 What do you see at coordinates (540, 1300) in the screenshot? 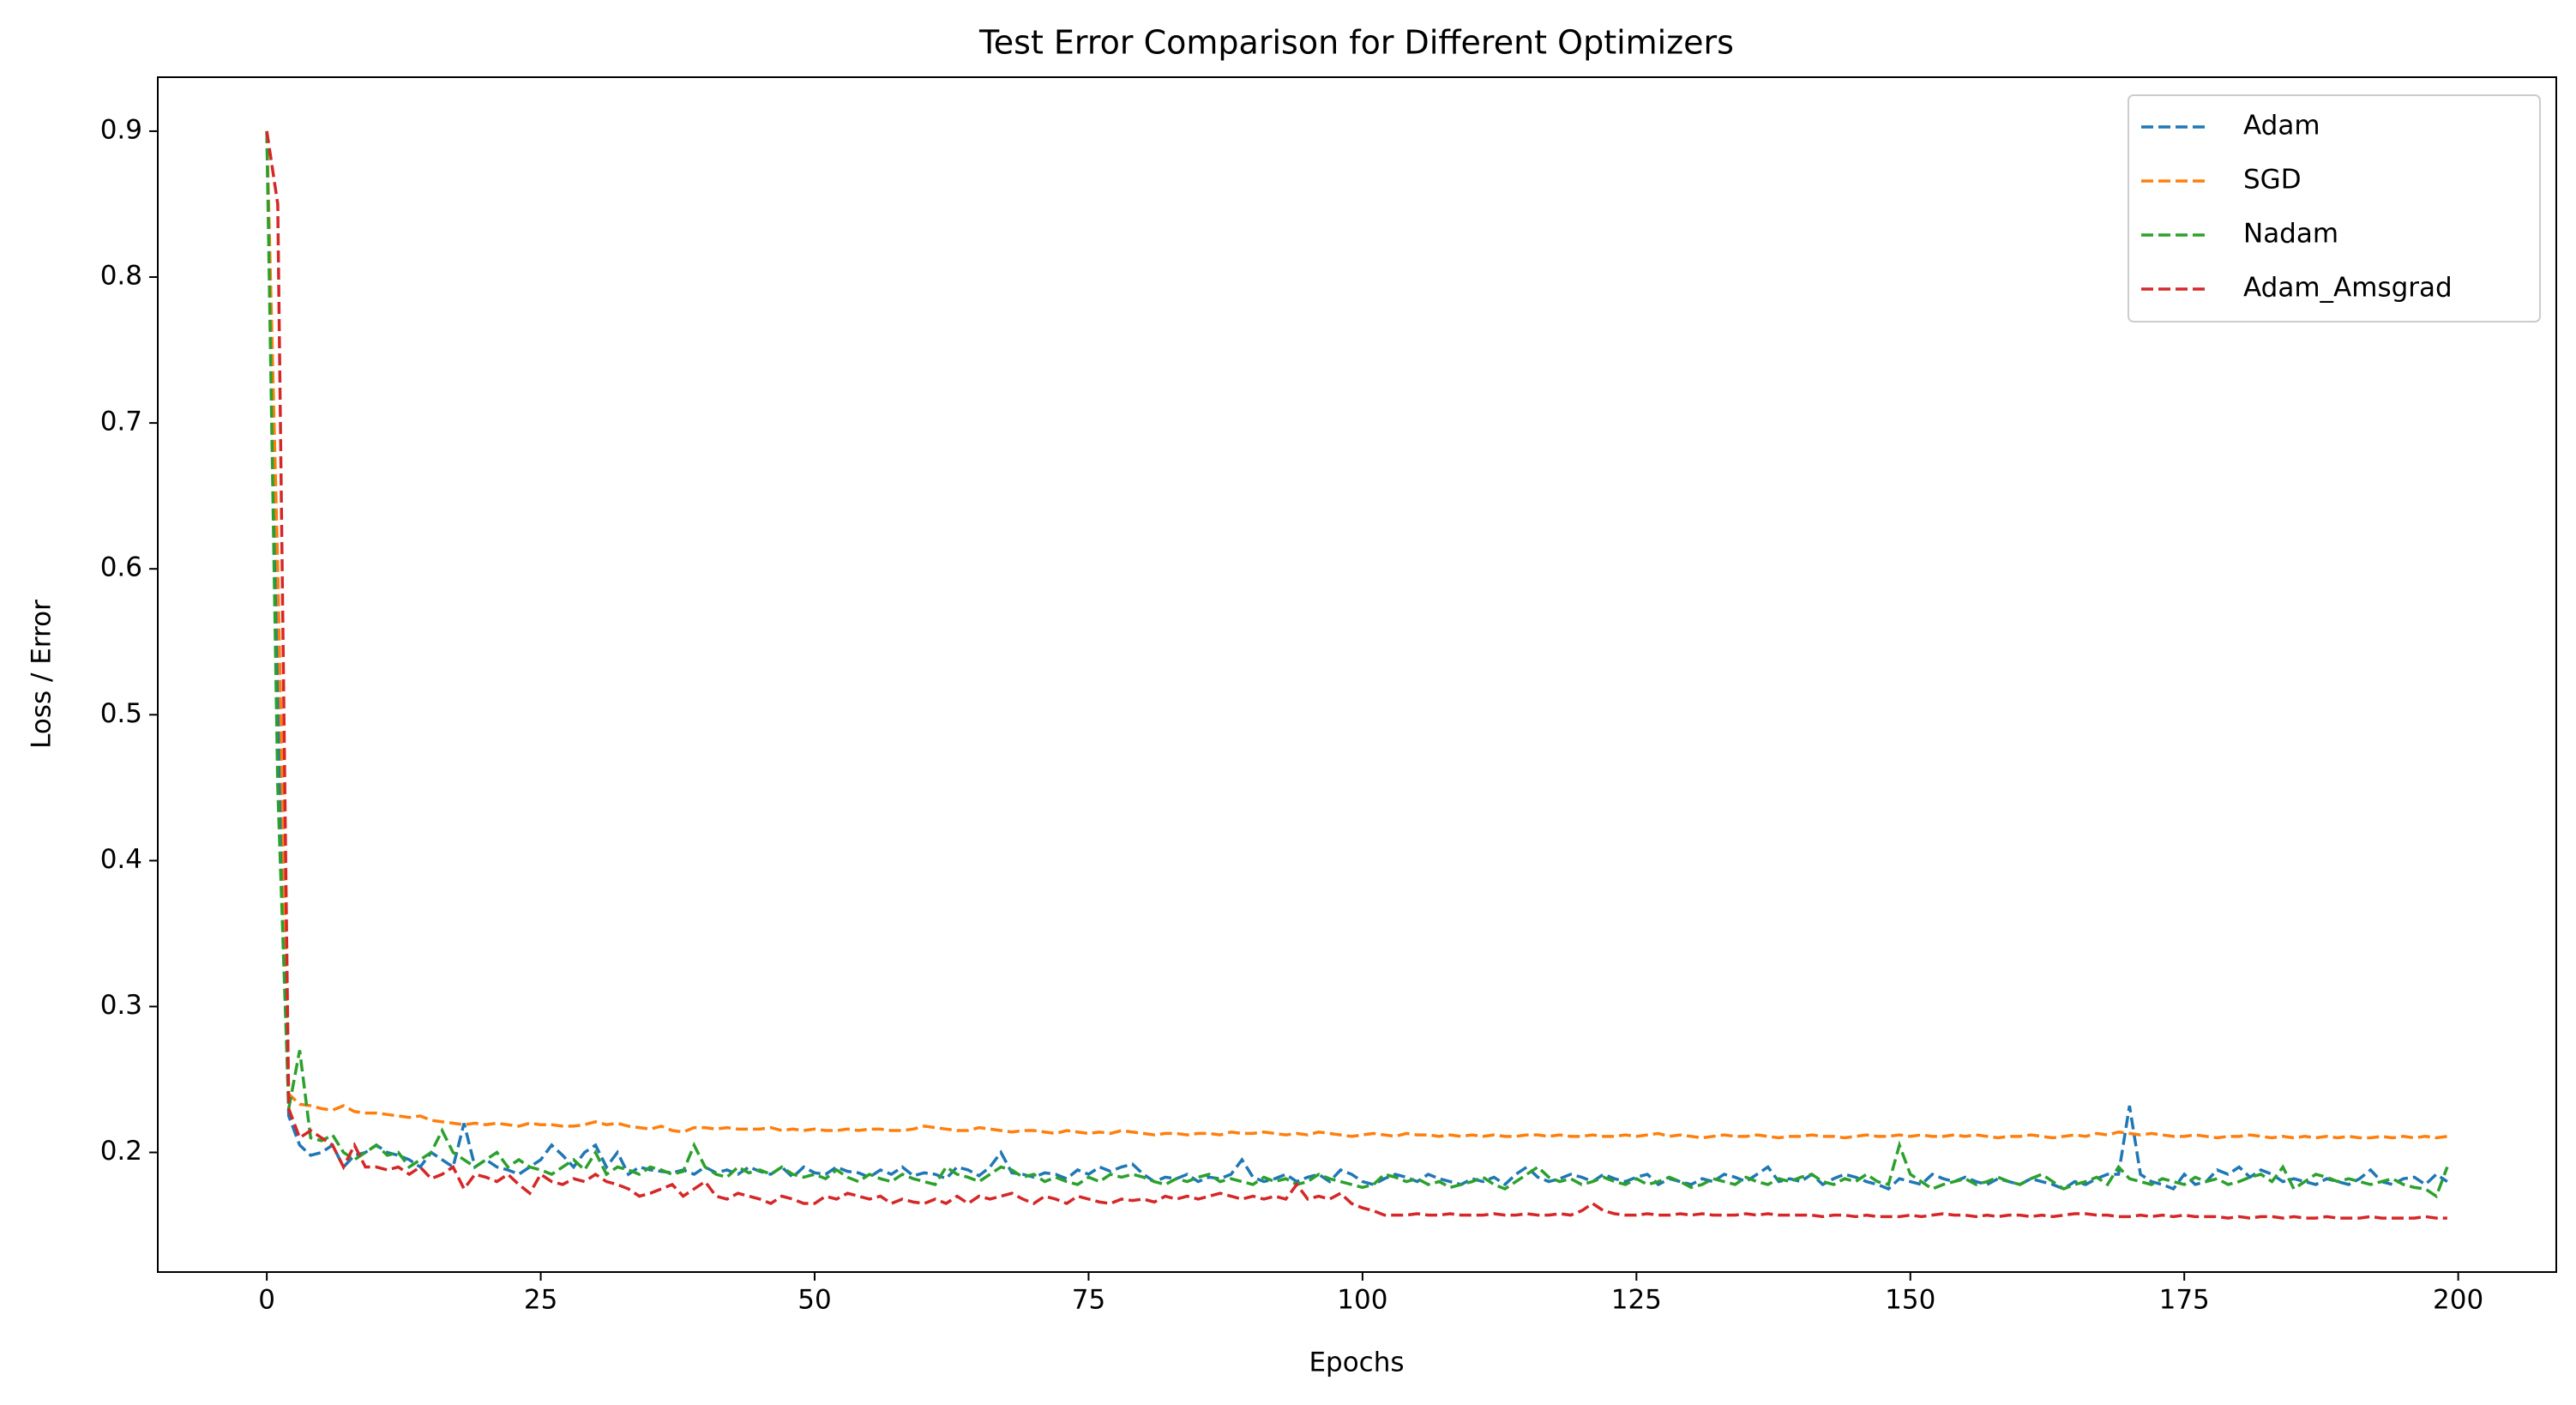
I see `x-tick-label: 25` at bounding box center [540, 1300].